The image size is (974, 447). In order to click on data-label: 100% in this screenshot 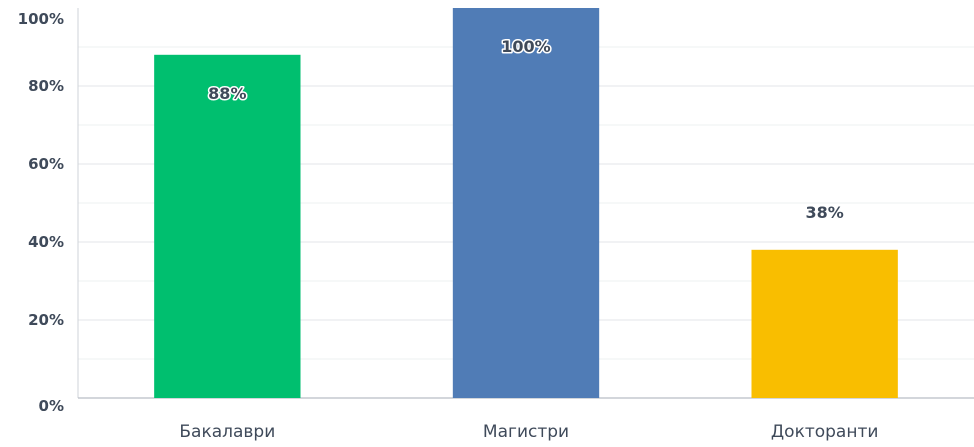, I will do `click(525, 46)`.